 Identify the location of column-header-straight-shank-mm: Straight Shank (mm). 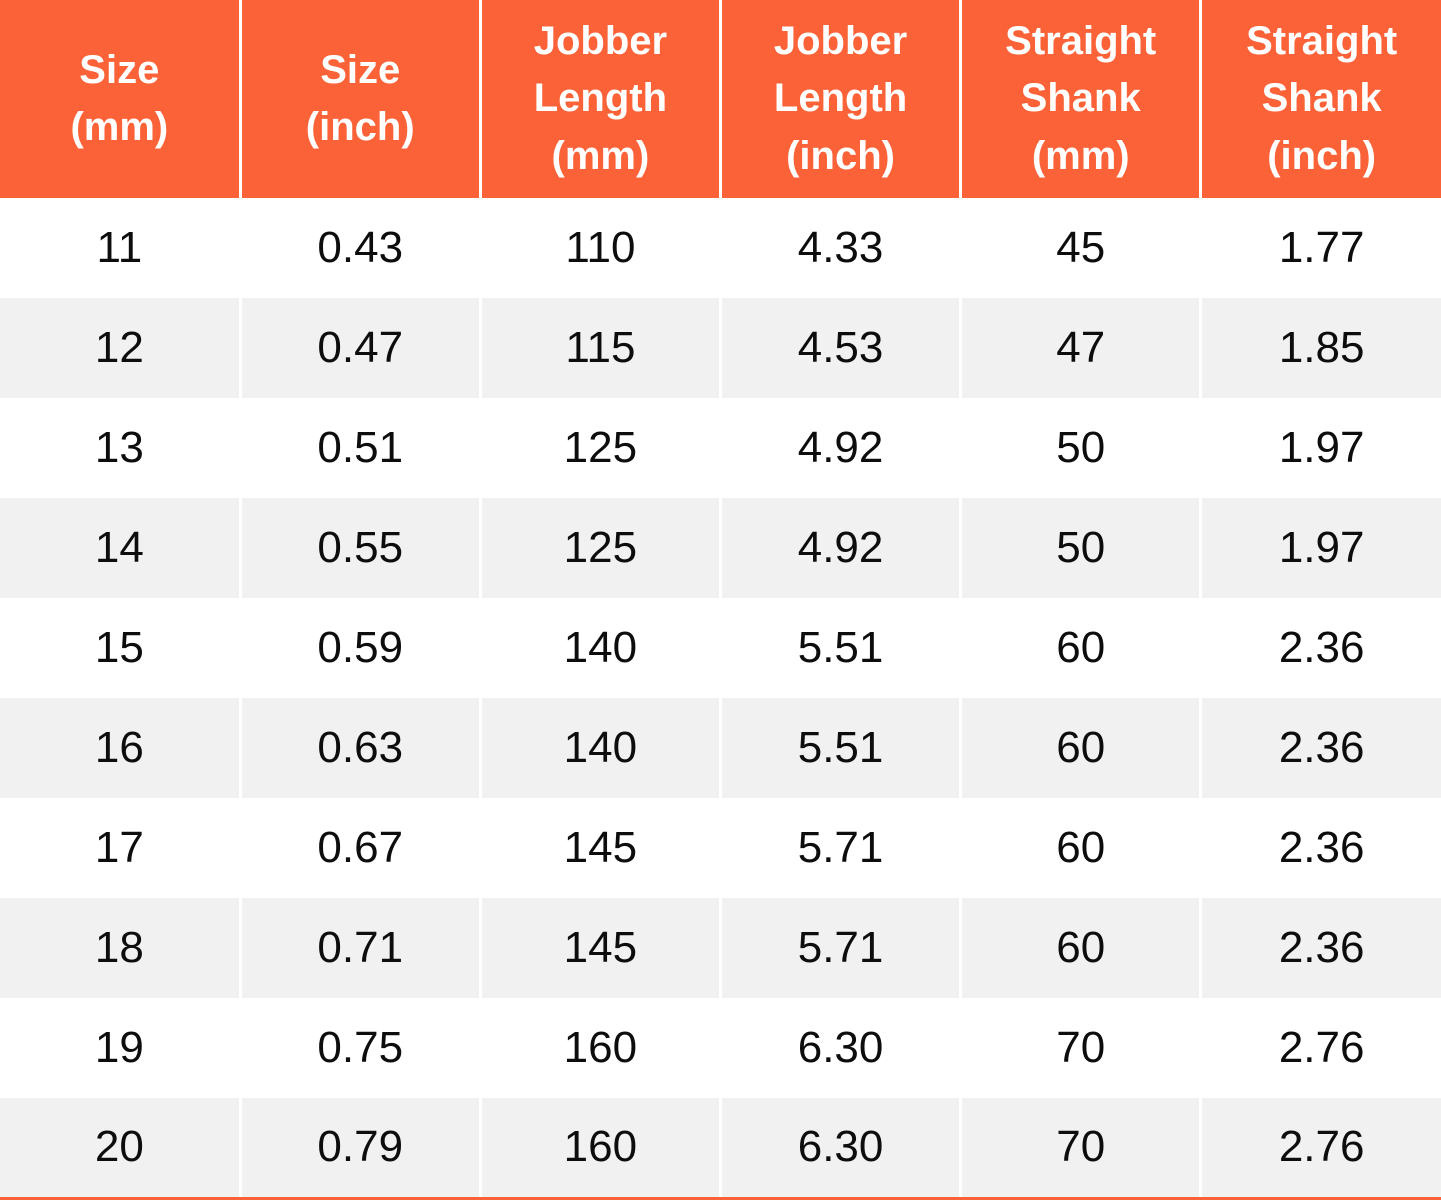
(1080, 99).